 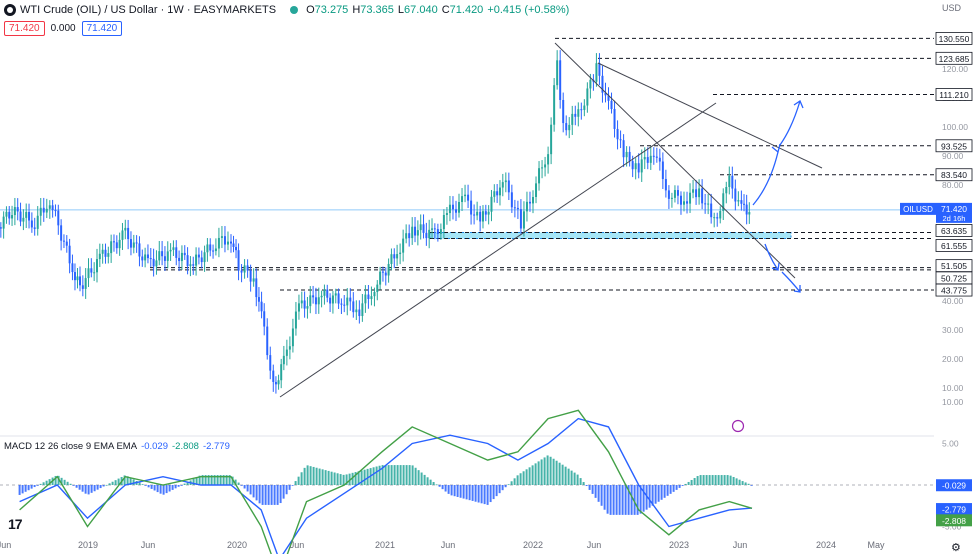 I want to click on support-zone, so click(x=610, y=235).